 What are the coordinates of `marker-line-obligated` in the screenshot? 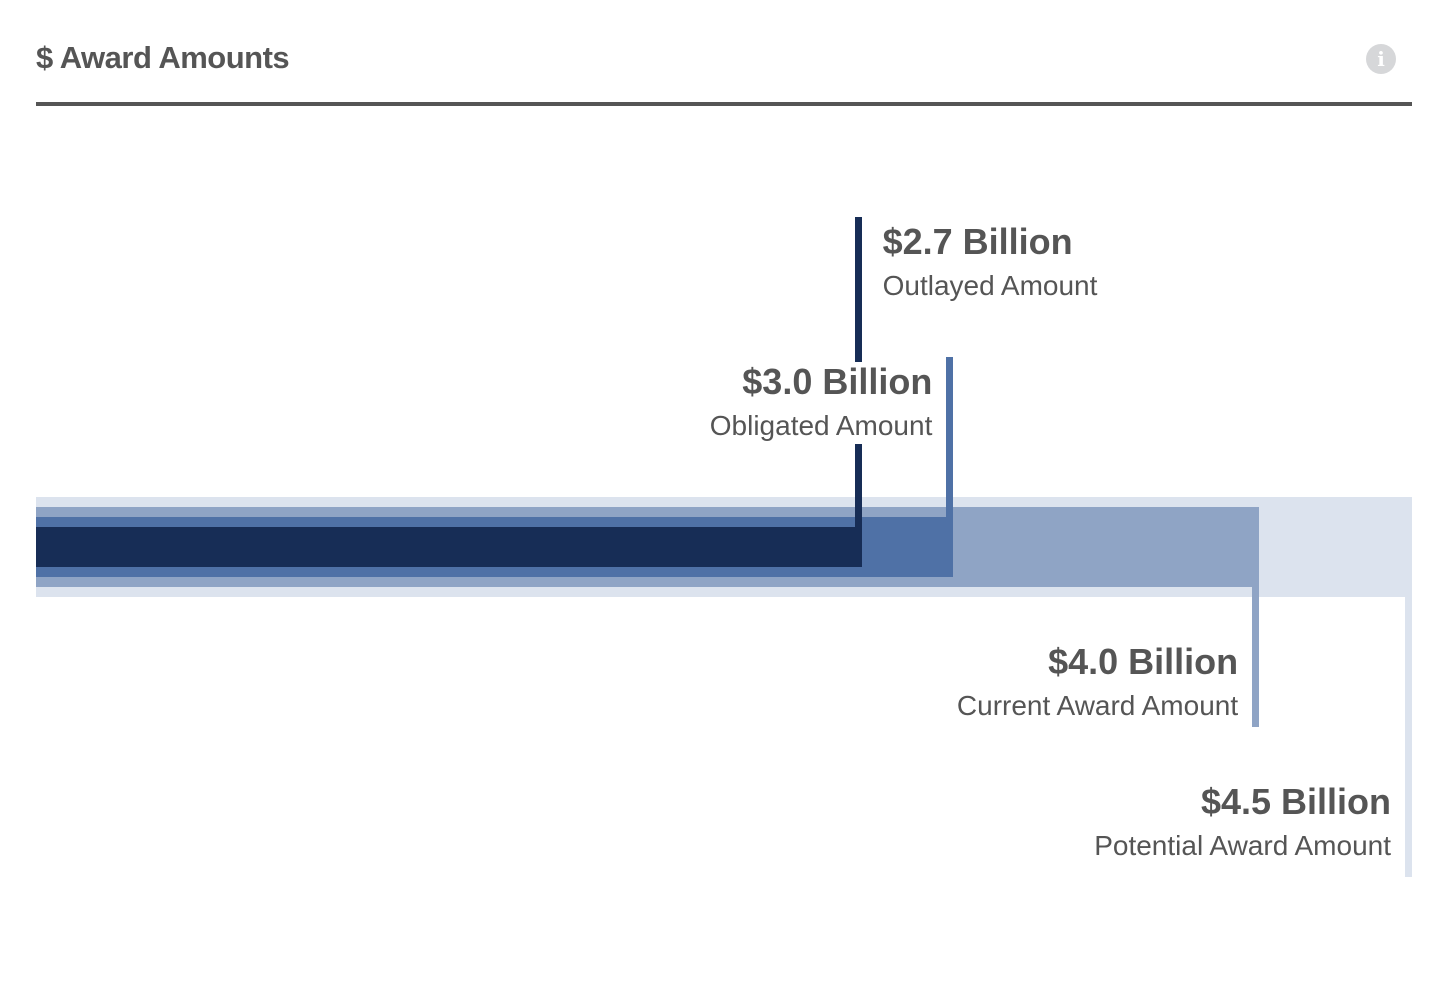 It's located at (950, 437).